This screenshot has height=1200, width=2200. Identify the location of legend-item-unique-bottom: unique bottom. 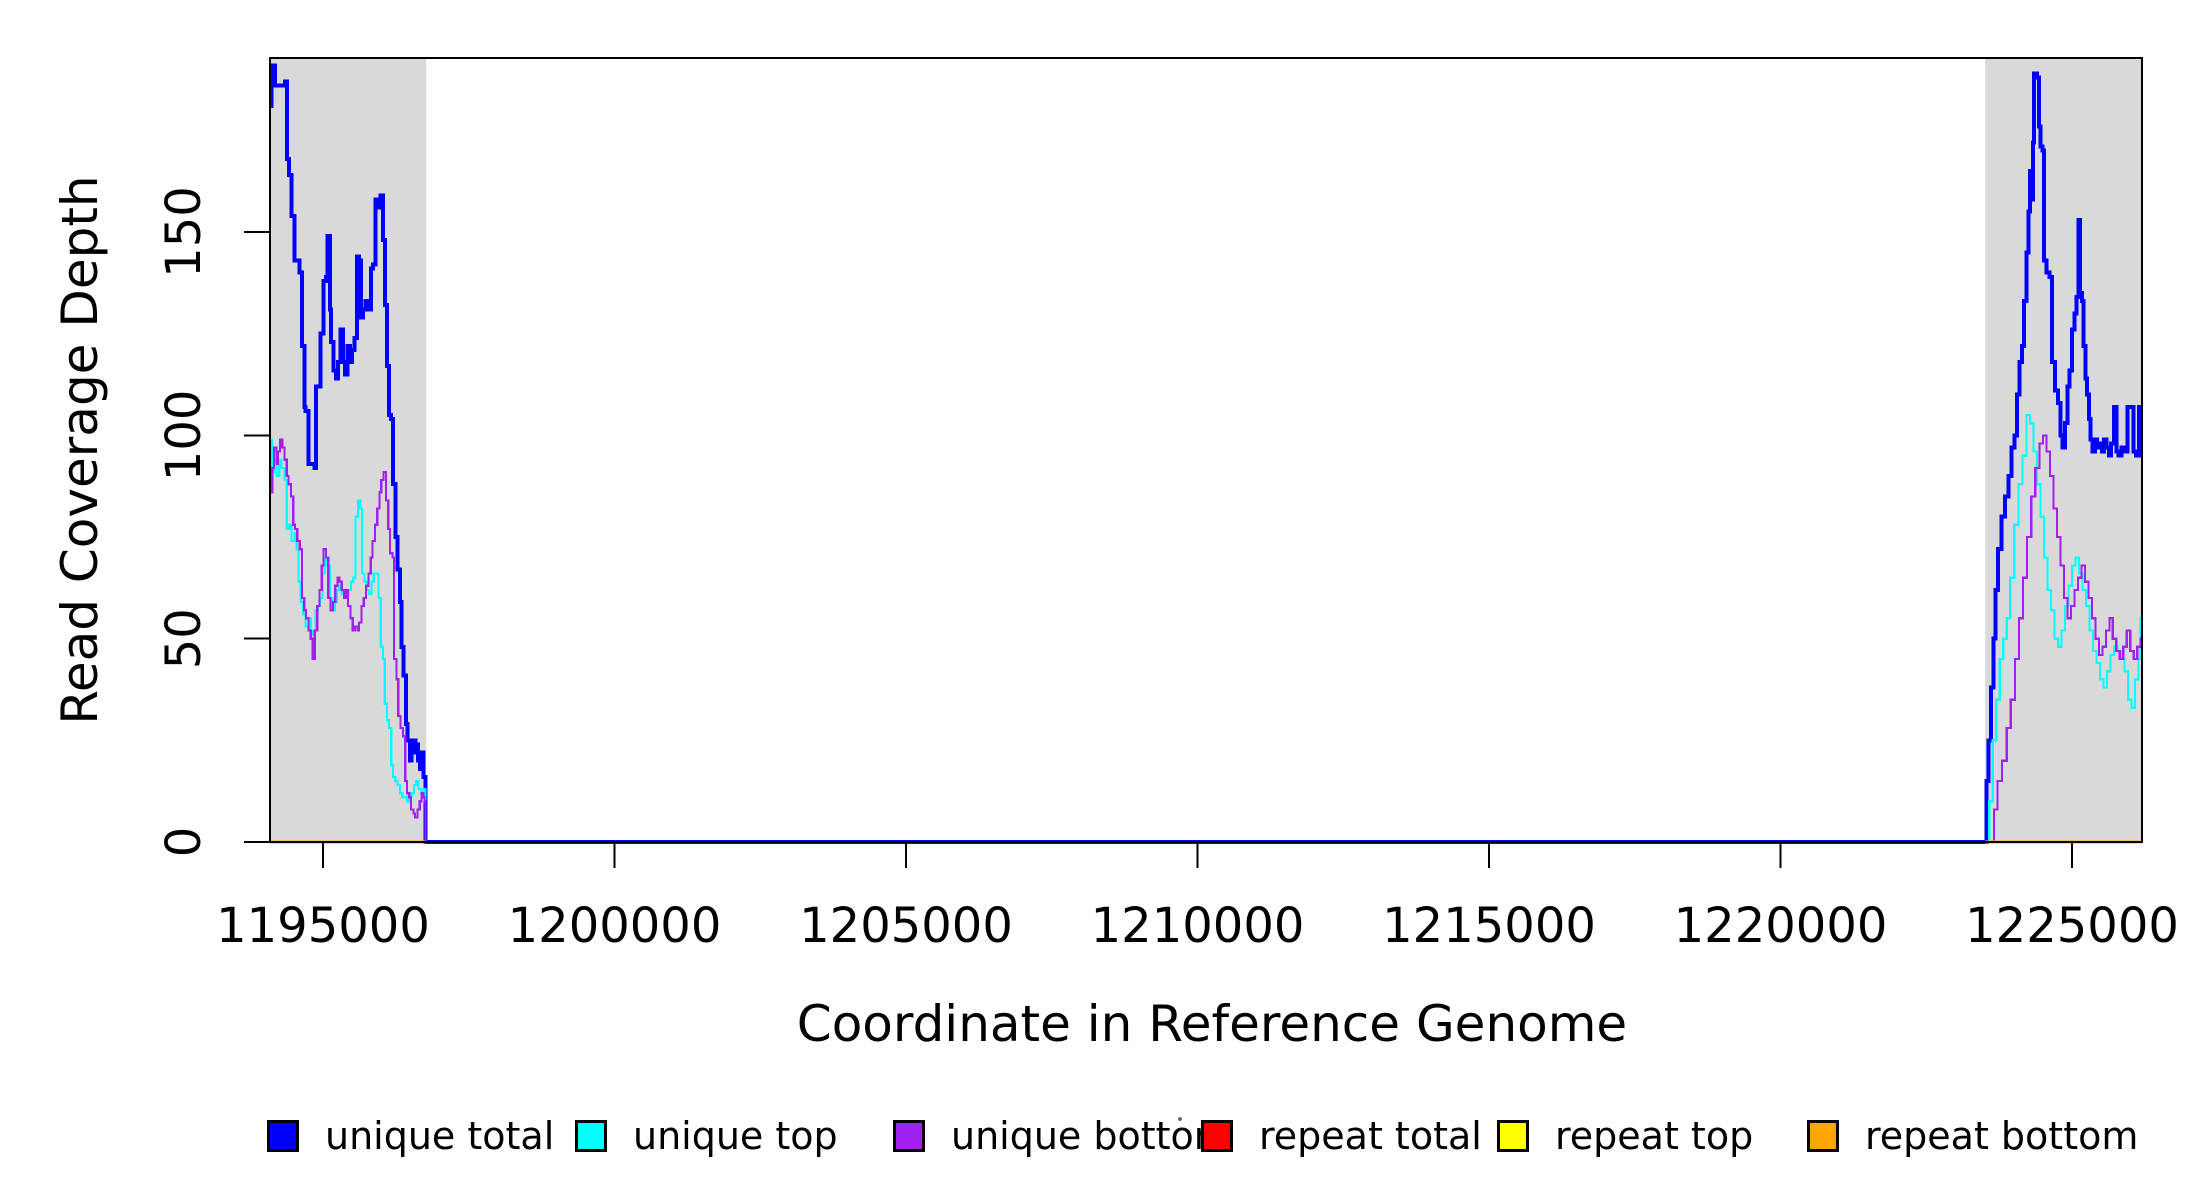
(1062, 1136).